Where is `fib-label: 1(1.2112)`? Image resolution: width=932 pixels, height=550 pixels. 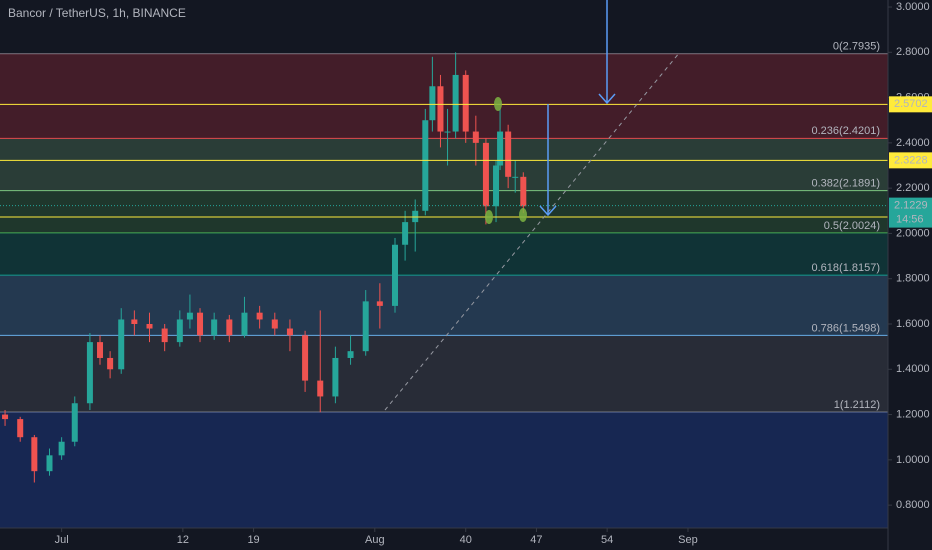
fib-label: 1(1.2112) is located at coordinates (857, 405).